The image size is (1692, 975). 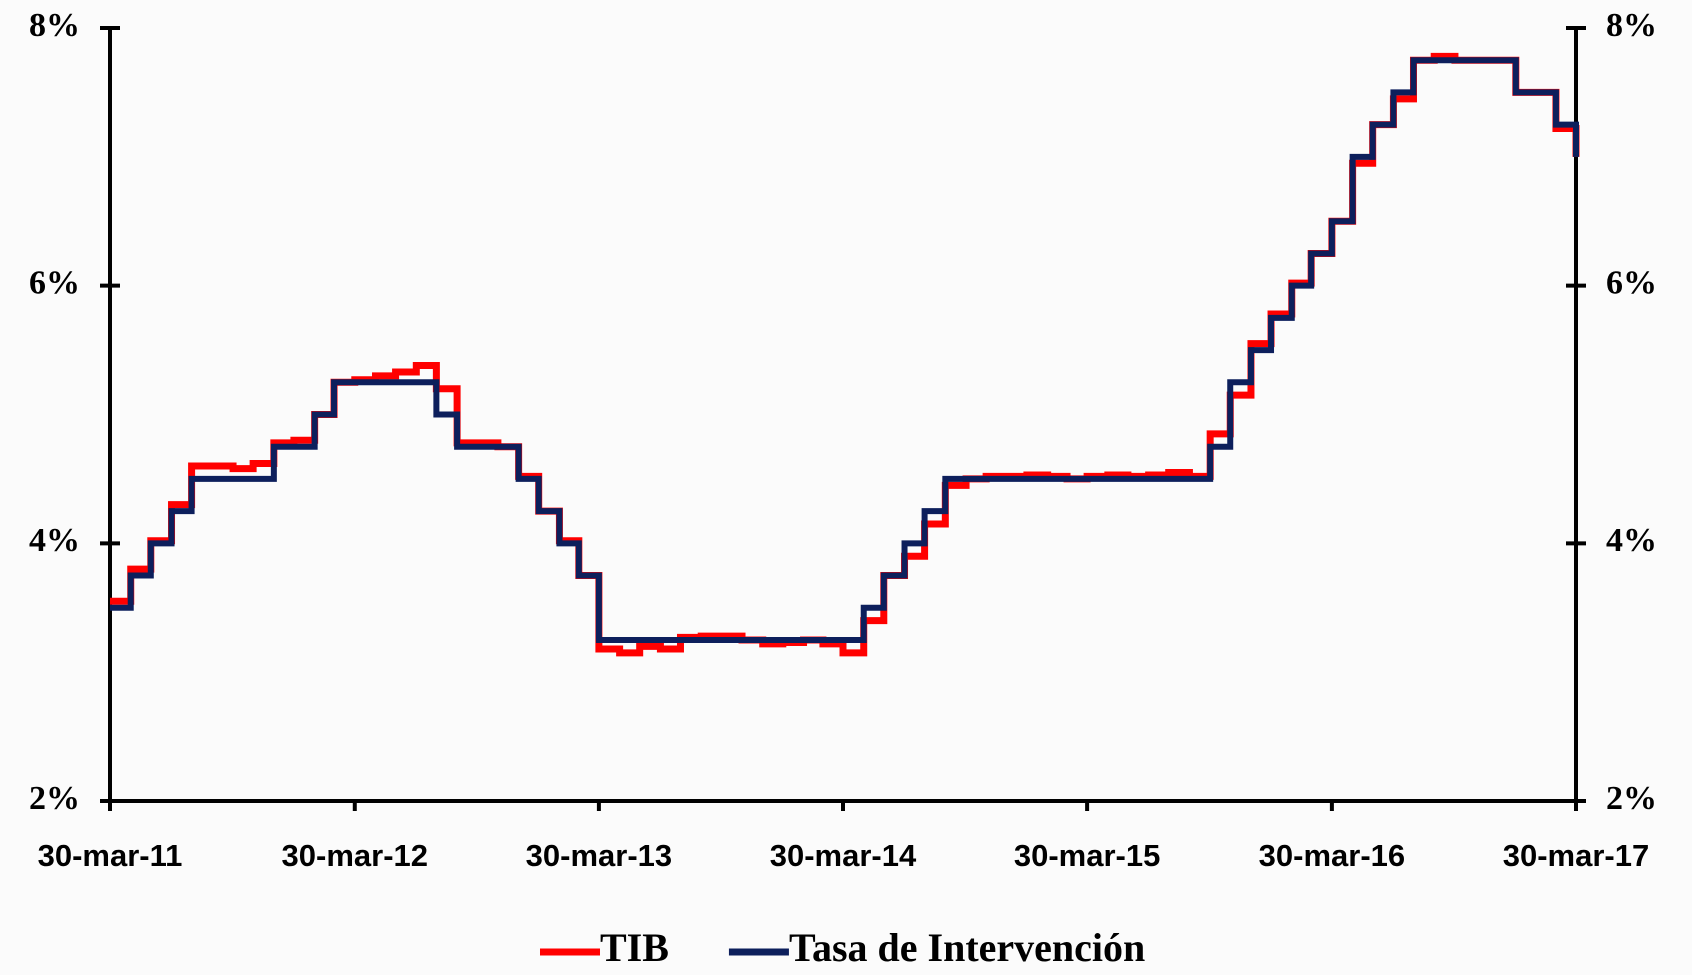 What do you see at coordinates (54, 540) in the screenshot?
I see `y-tick-label: 4%` at bounding box center [54, 540].